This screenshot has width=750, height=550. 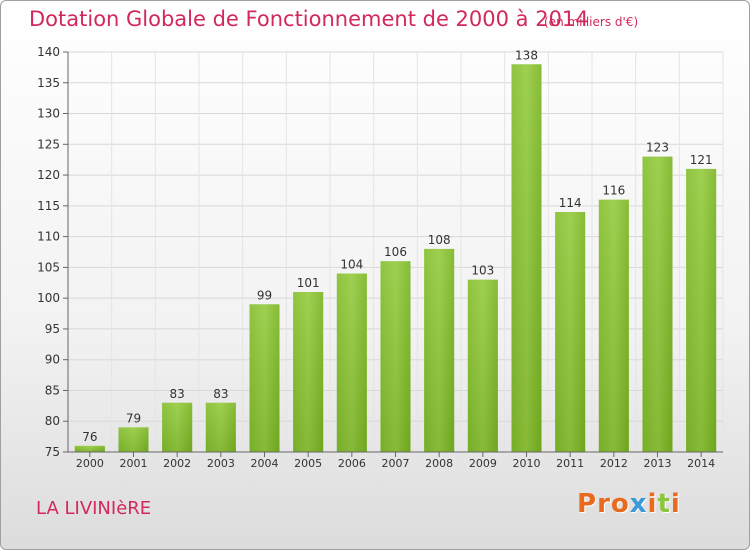 What do you see at coordinates (48, 83) in the screenshot?
I see `y-tick-label: 135` at bounding box center [48, 83].